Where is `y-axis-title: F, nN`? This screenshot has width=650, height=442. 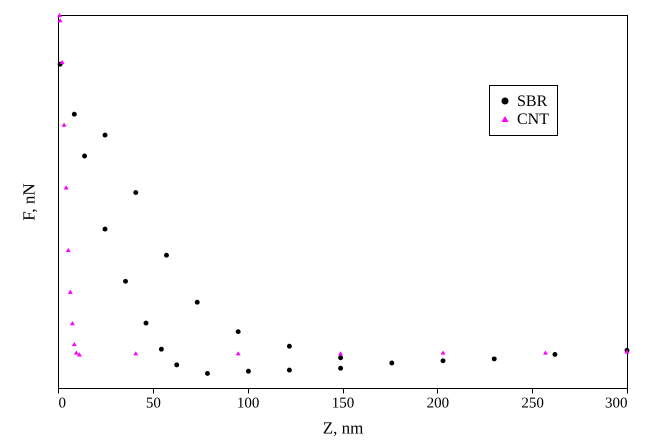 y-axis-title: F, nN is located at coordinates (29, 202).